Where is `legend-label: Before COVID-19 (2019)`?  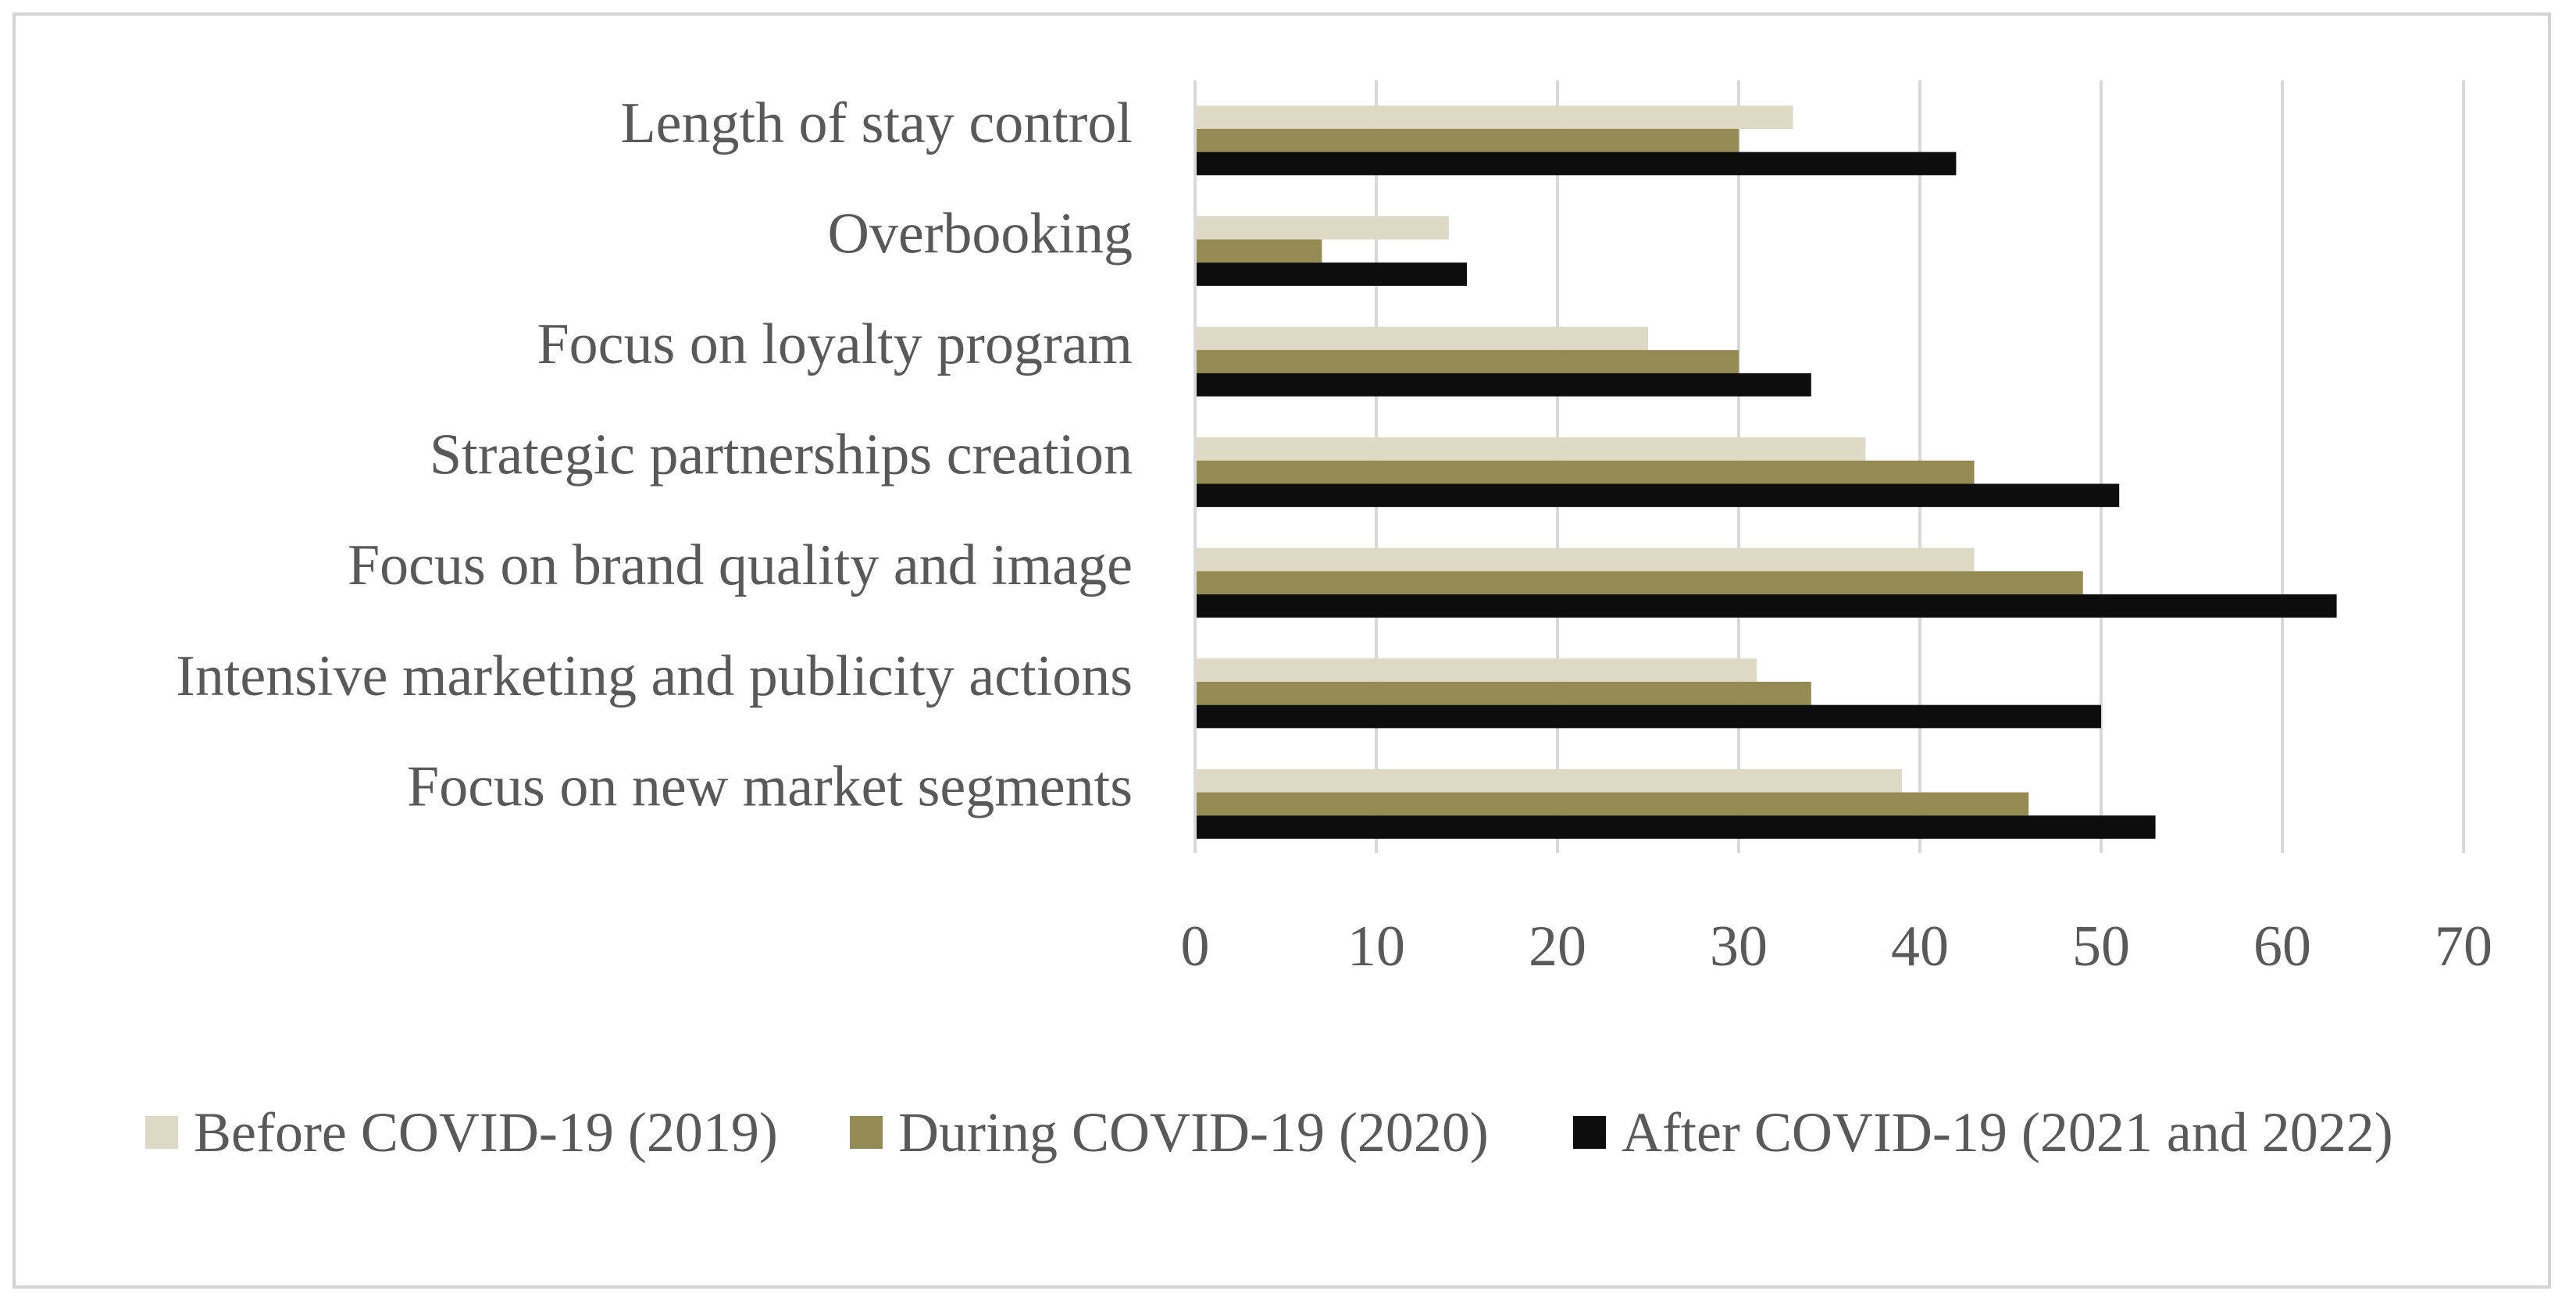
legend-label: Before COVID-19 (2019) is located at coordinates (486, 1132).